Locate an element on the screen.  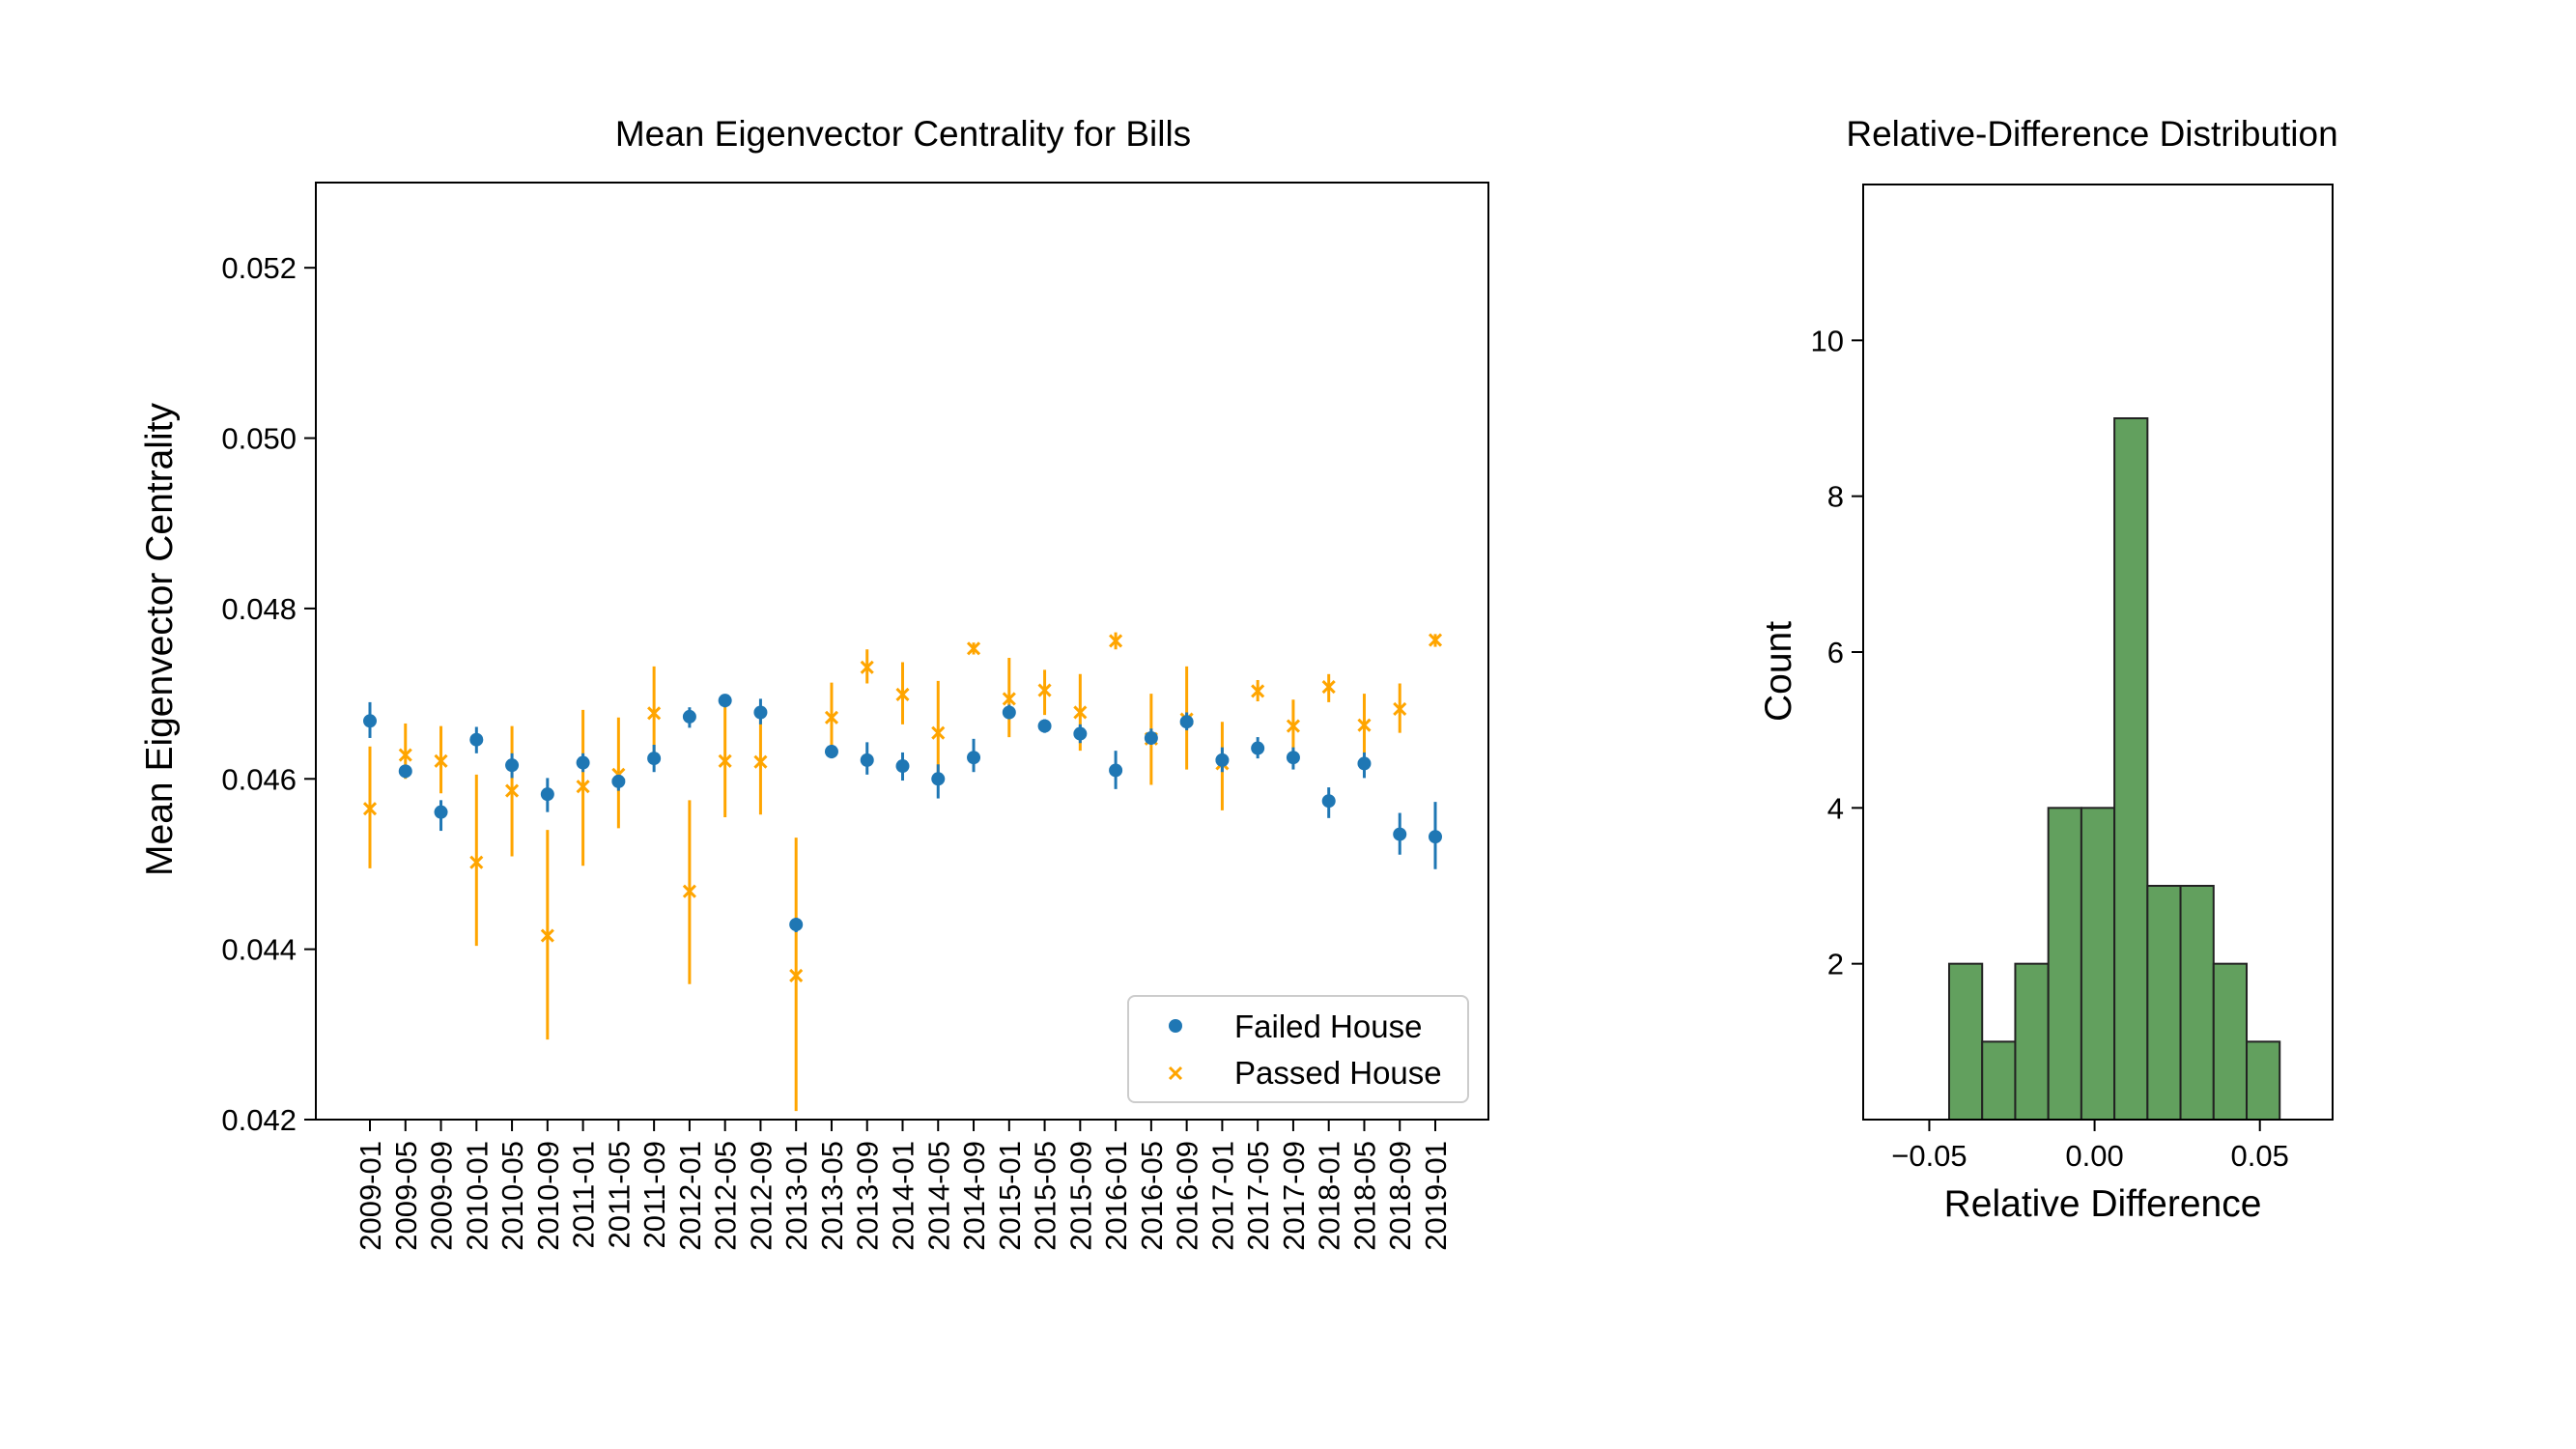
legend: Failed House Passed House is located at coordinates (1298, 1049).